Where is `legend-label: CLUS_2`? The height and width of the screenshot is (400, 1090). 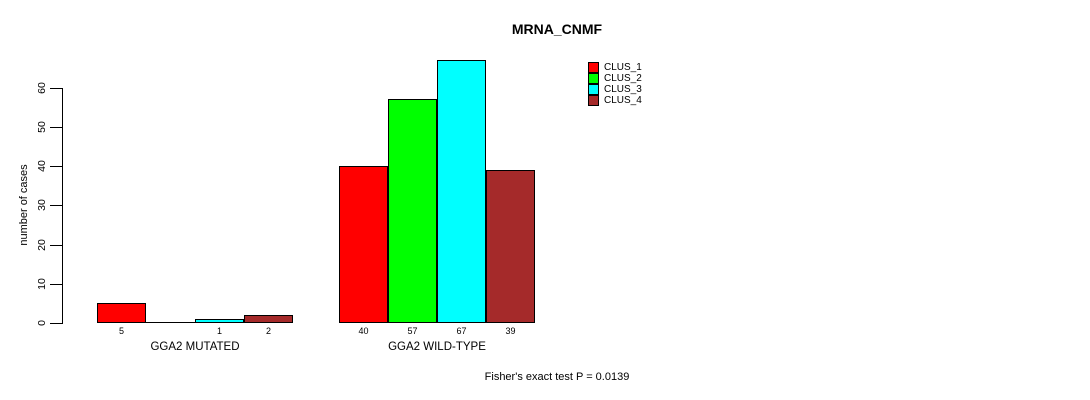
legend-label: CLUS_2 is located at coordinates (623, 78).